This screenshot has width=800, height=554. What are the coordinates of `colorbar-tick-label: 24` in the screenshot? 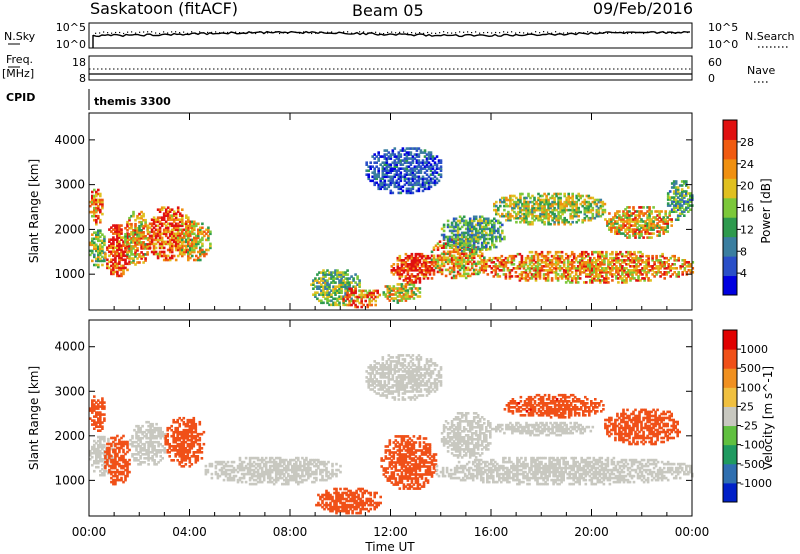 It's located at (747, 164).